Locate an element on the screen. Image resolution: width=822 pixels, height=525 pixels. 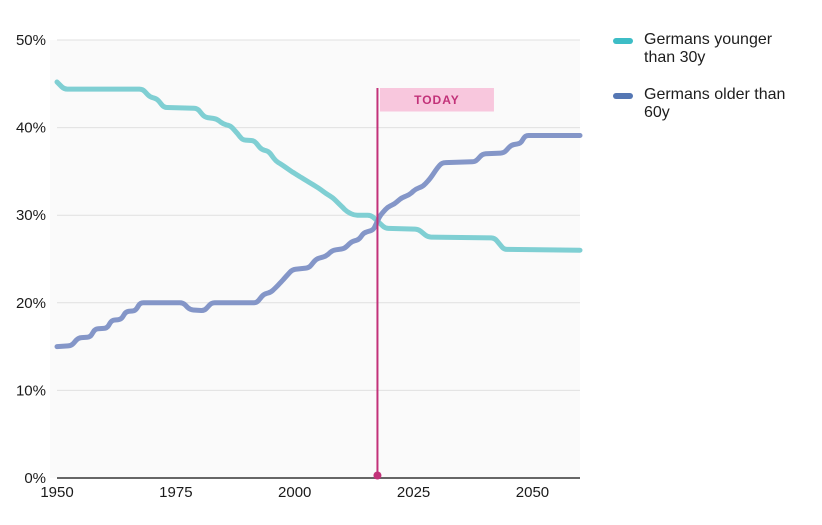
legend-label-younger-30: Germans younger than 30y is located at coordinates (708, 48).